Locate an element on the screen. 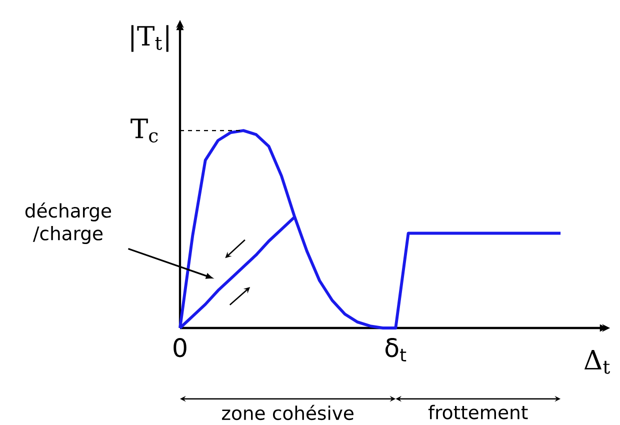 This screenshot has width=620, height=425. text: frottement is located at coordinates (478, 412).